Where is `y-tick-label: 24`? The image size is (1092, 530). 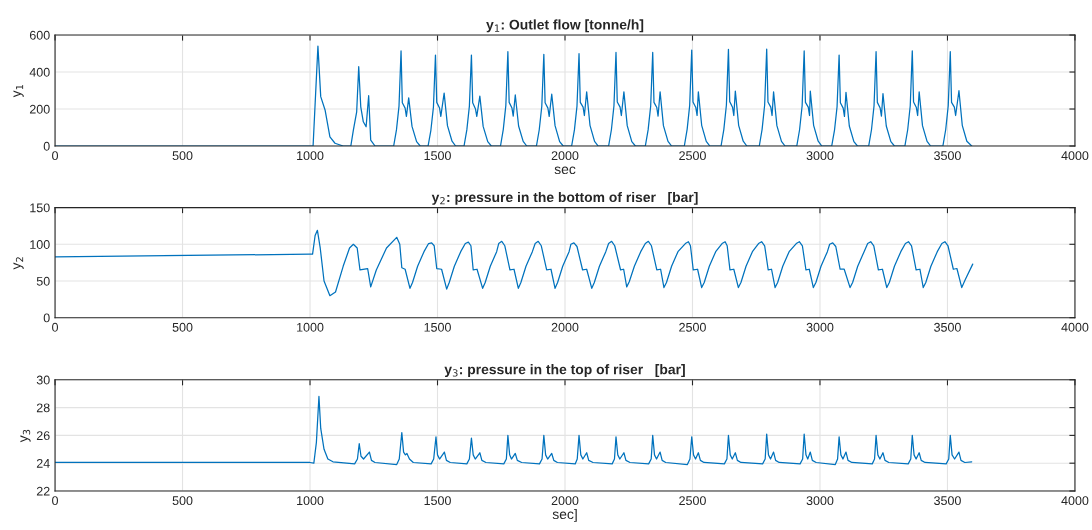
y-tick-label: 24 is located at coordinates (43, 463).